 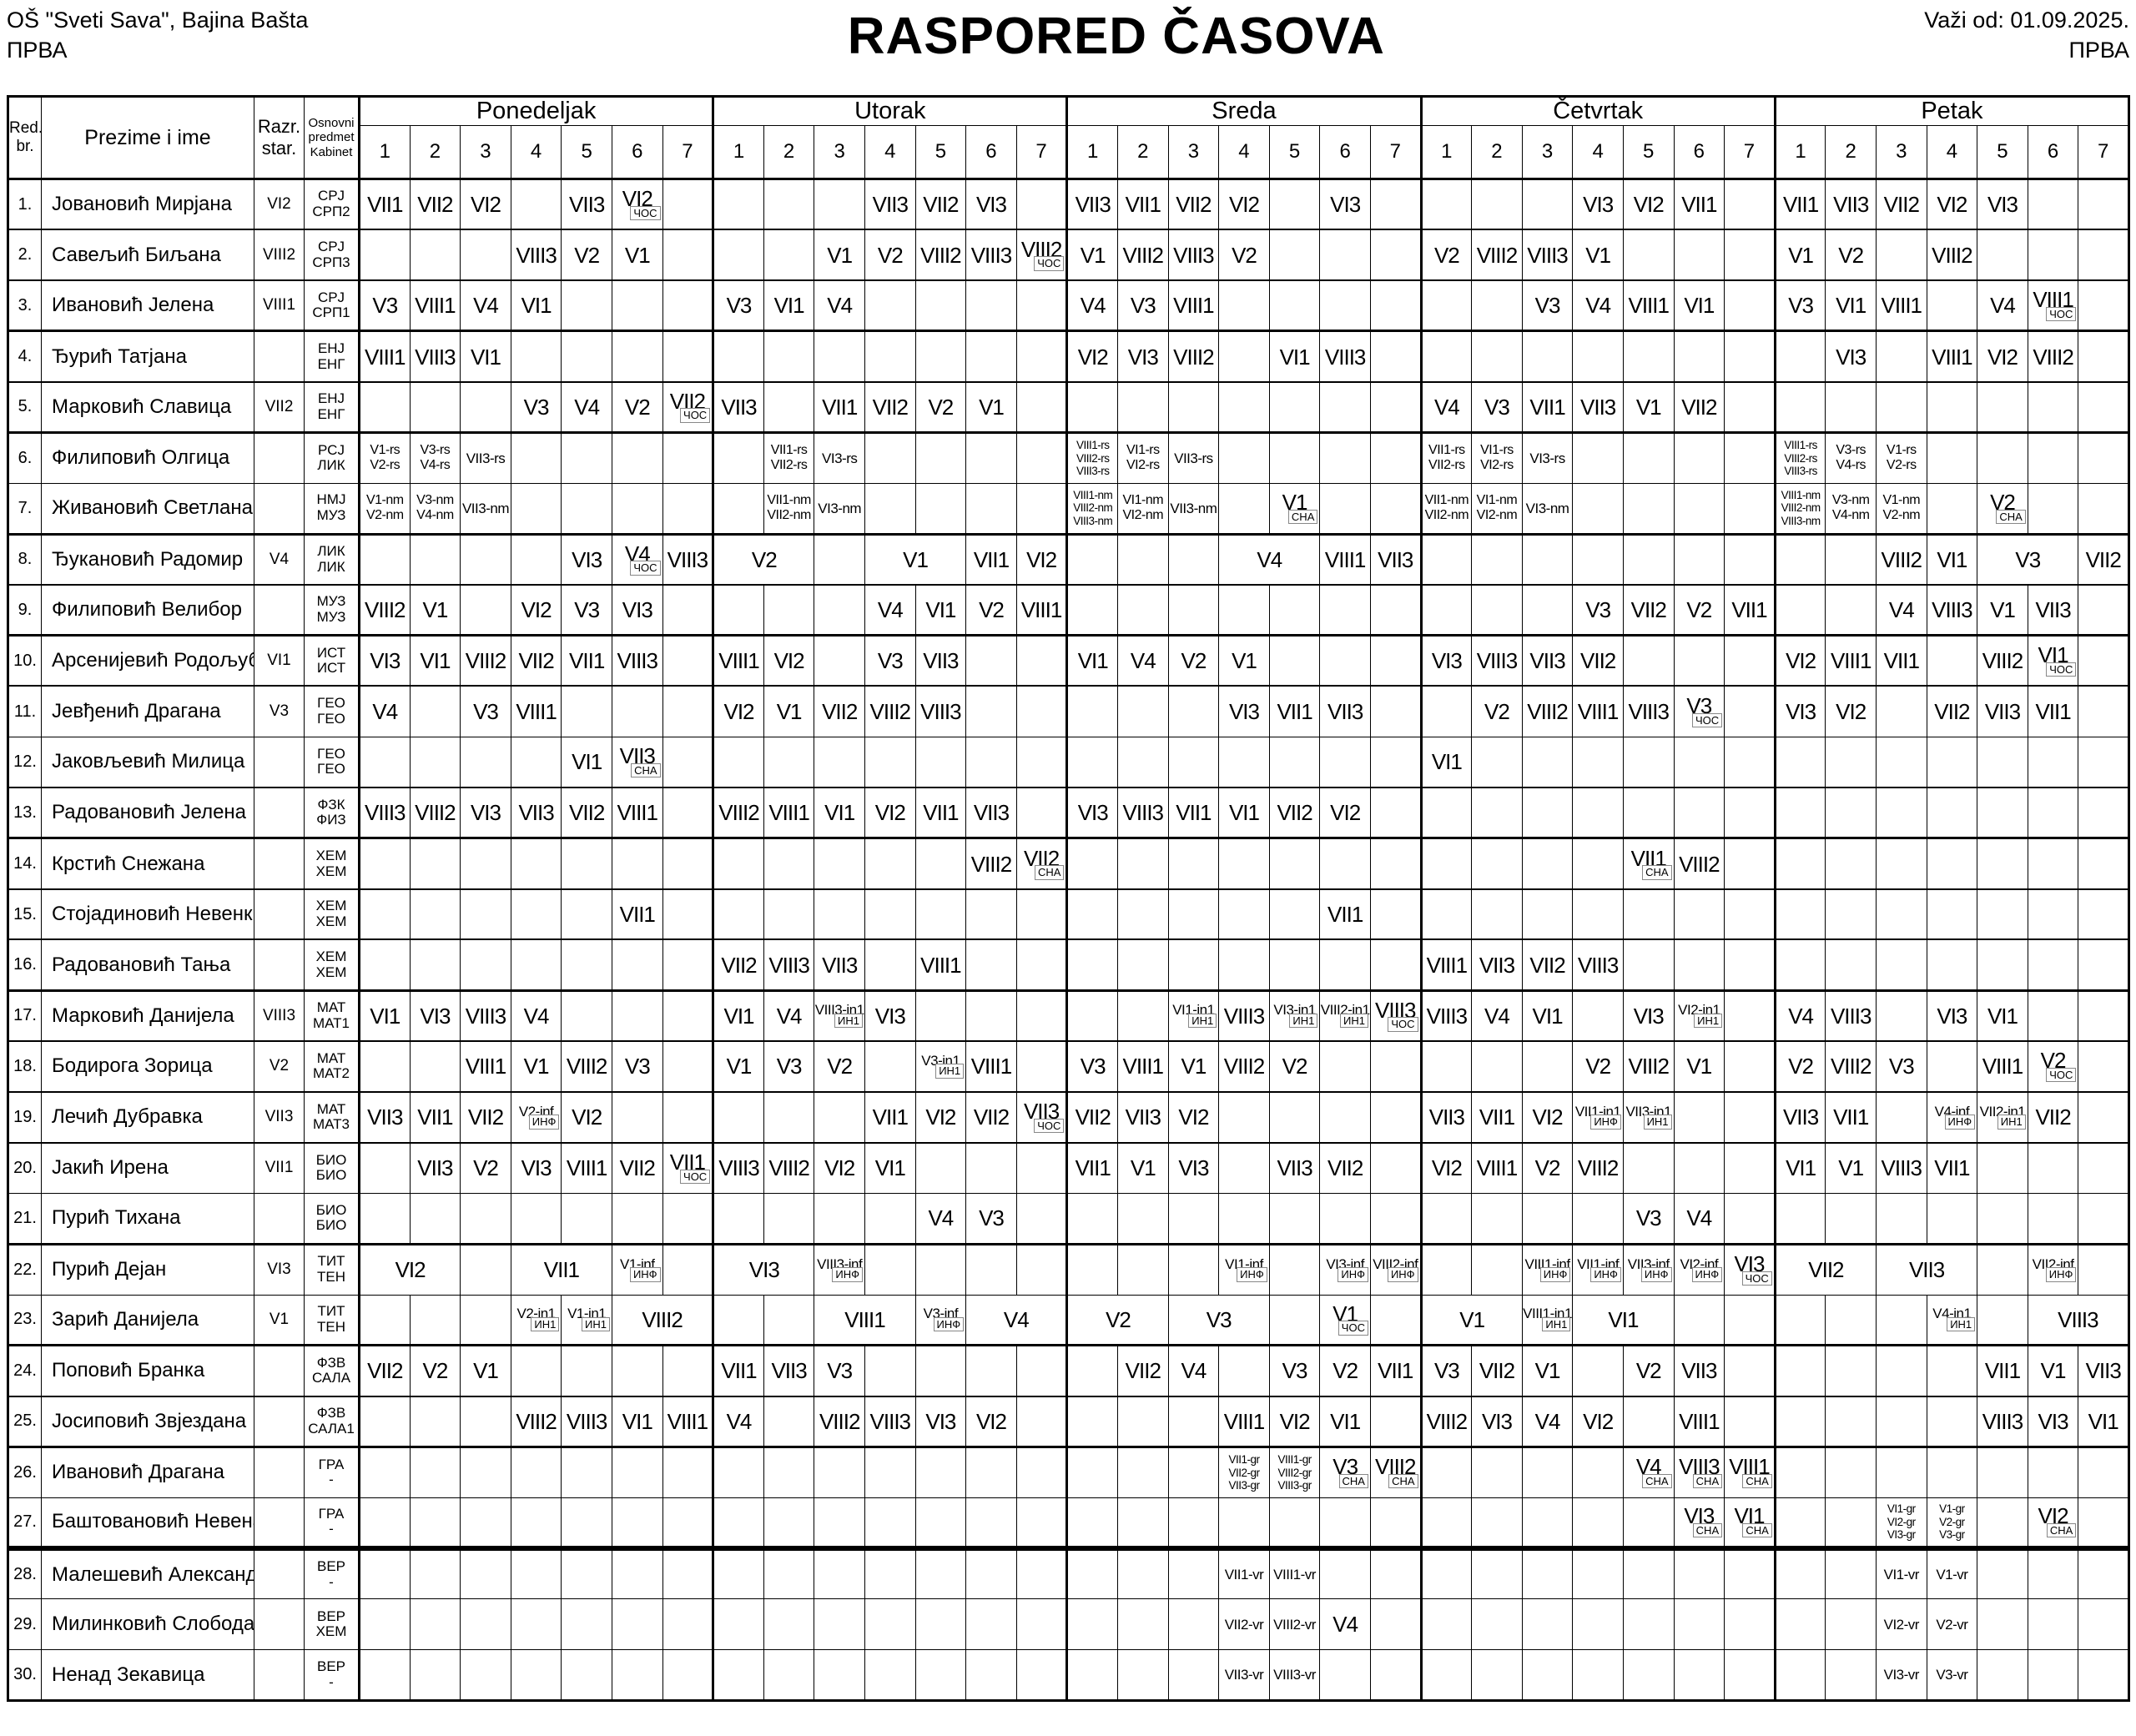 What do you see at coordinates (2098, 50) in the screenshot?
I see `shift-label-right: ПРВА` at bounding box center [2098, 50].